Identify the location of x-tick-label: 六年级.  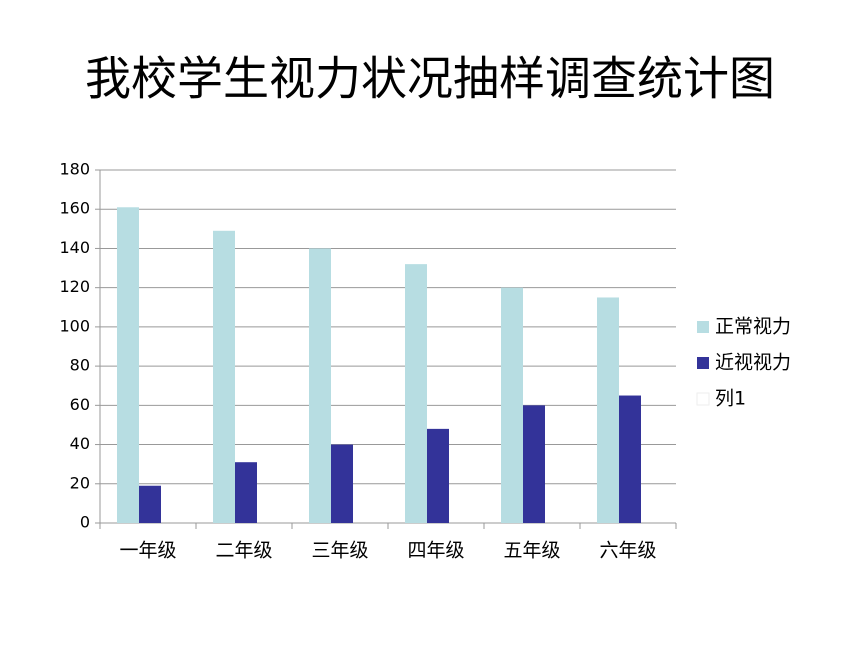
(627, 551).